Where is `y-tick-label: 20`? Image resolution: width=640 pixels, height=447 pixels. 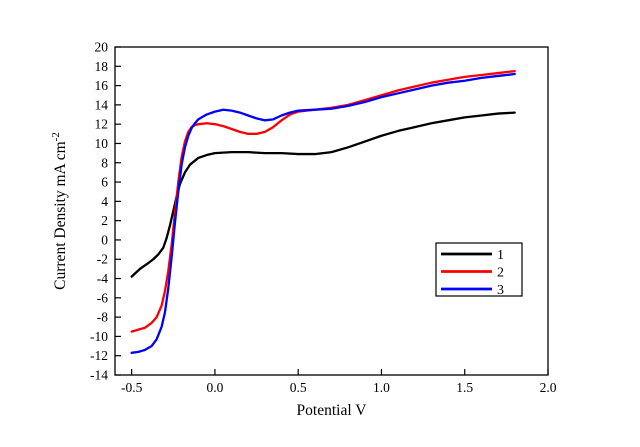
y-tick-label: 20 is located at coordinates (102, 47).